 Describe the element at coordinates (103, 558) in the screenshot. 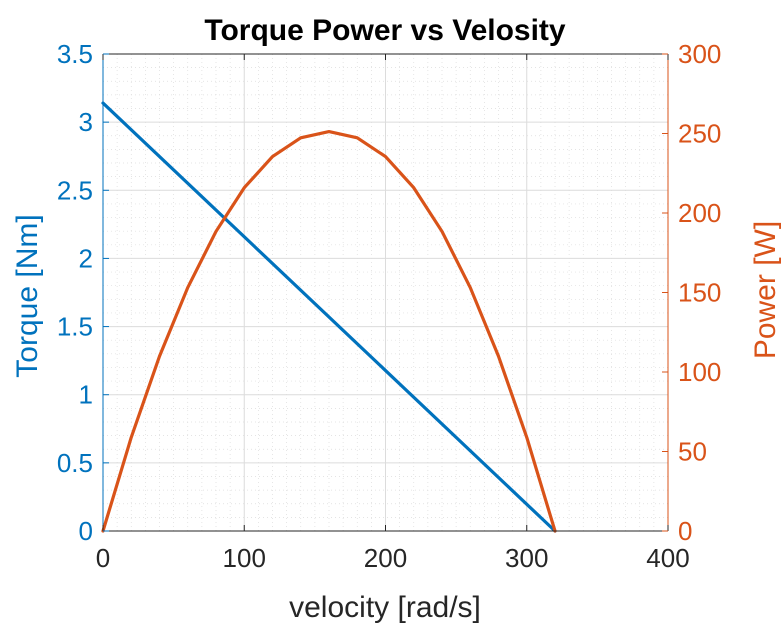

I see `x-tick-label: 0` at that location.